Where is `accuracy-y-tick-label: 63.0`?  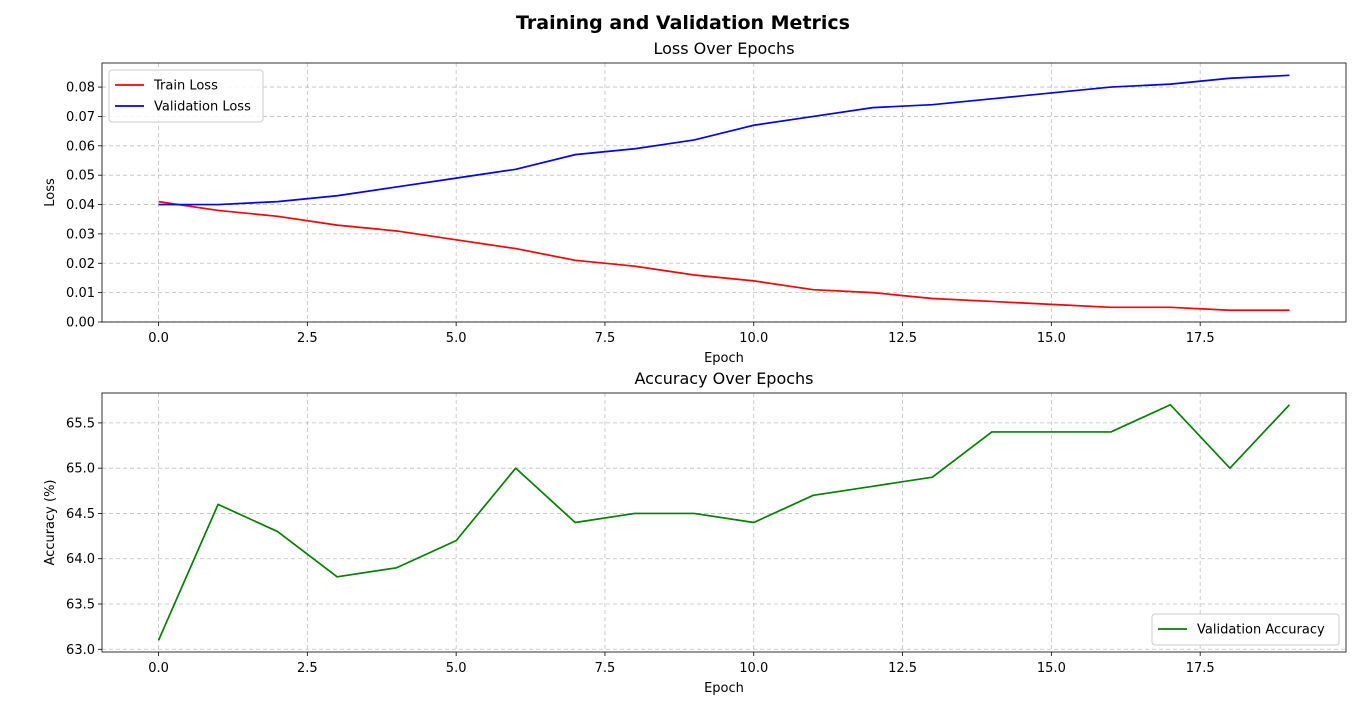
accuracy-y-tick-label: 63.0 is located at coordinates (80, 650).